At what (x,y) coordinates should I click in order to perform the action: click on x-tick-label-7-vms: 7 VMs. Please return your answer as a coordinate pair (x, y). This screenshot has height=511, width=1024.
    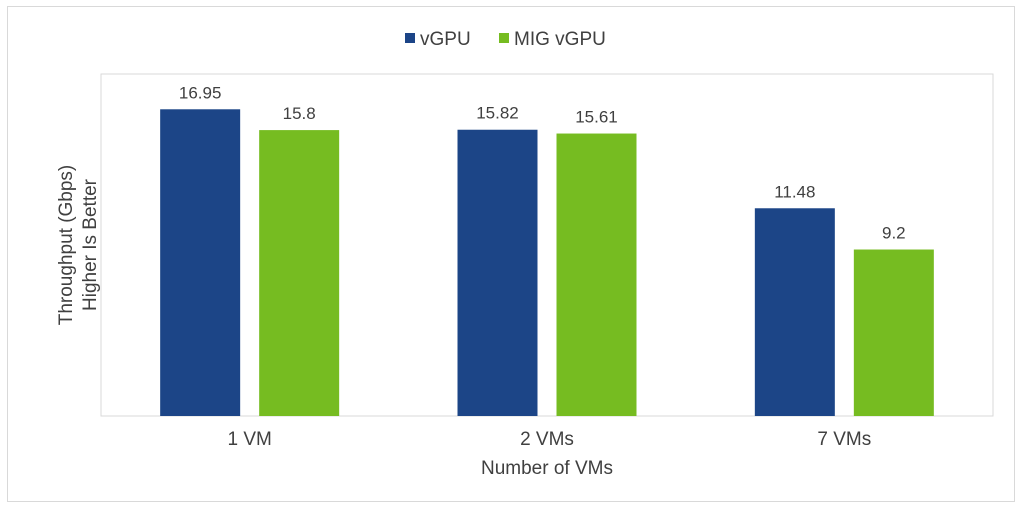
    Looking at the image, I should click on (844, 439).